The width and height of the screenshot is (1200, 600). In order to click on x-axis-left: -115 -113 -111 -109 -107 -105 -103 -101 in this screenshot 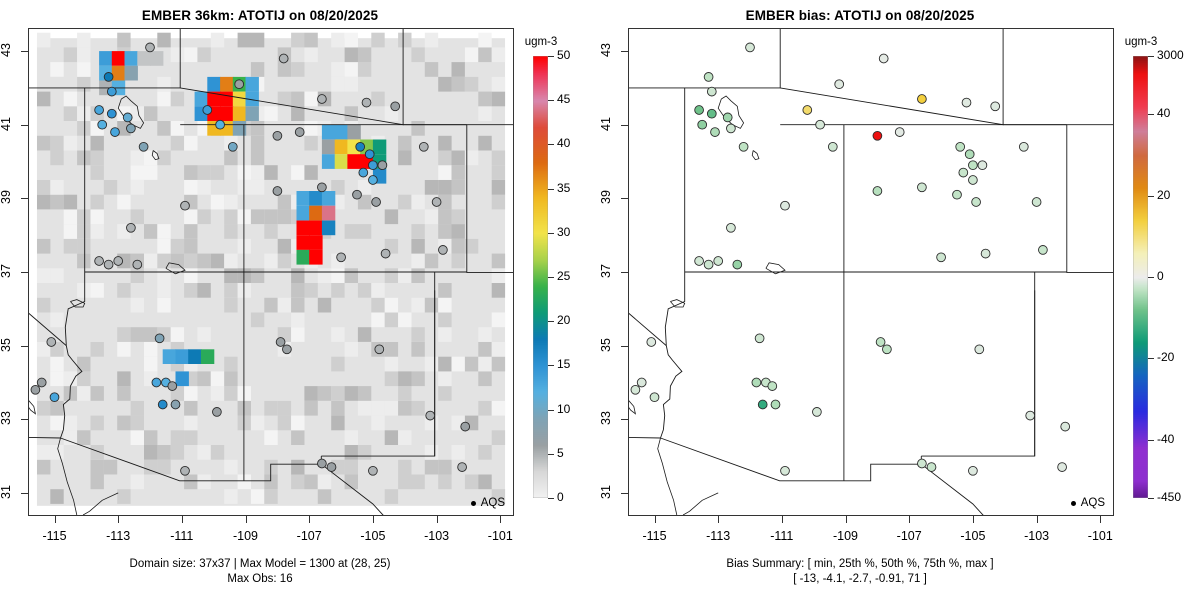, I will do `click(271, 534)`.